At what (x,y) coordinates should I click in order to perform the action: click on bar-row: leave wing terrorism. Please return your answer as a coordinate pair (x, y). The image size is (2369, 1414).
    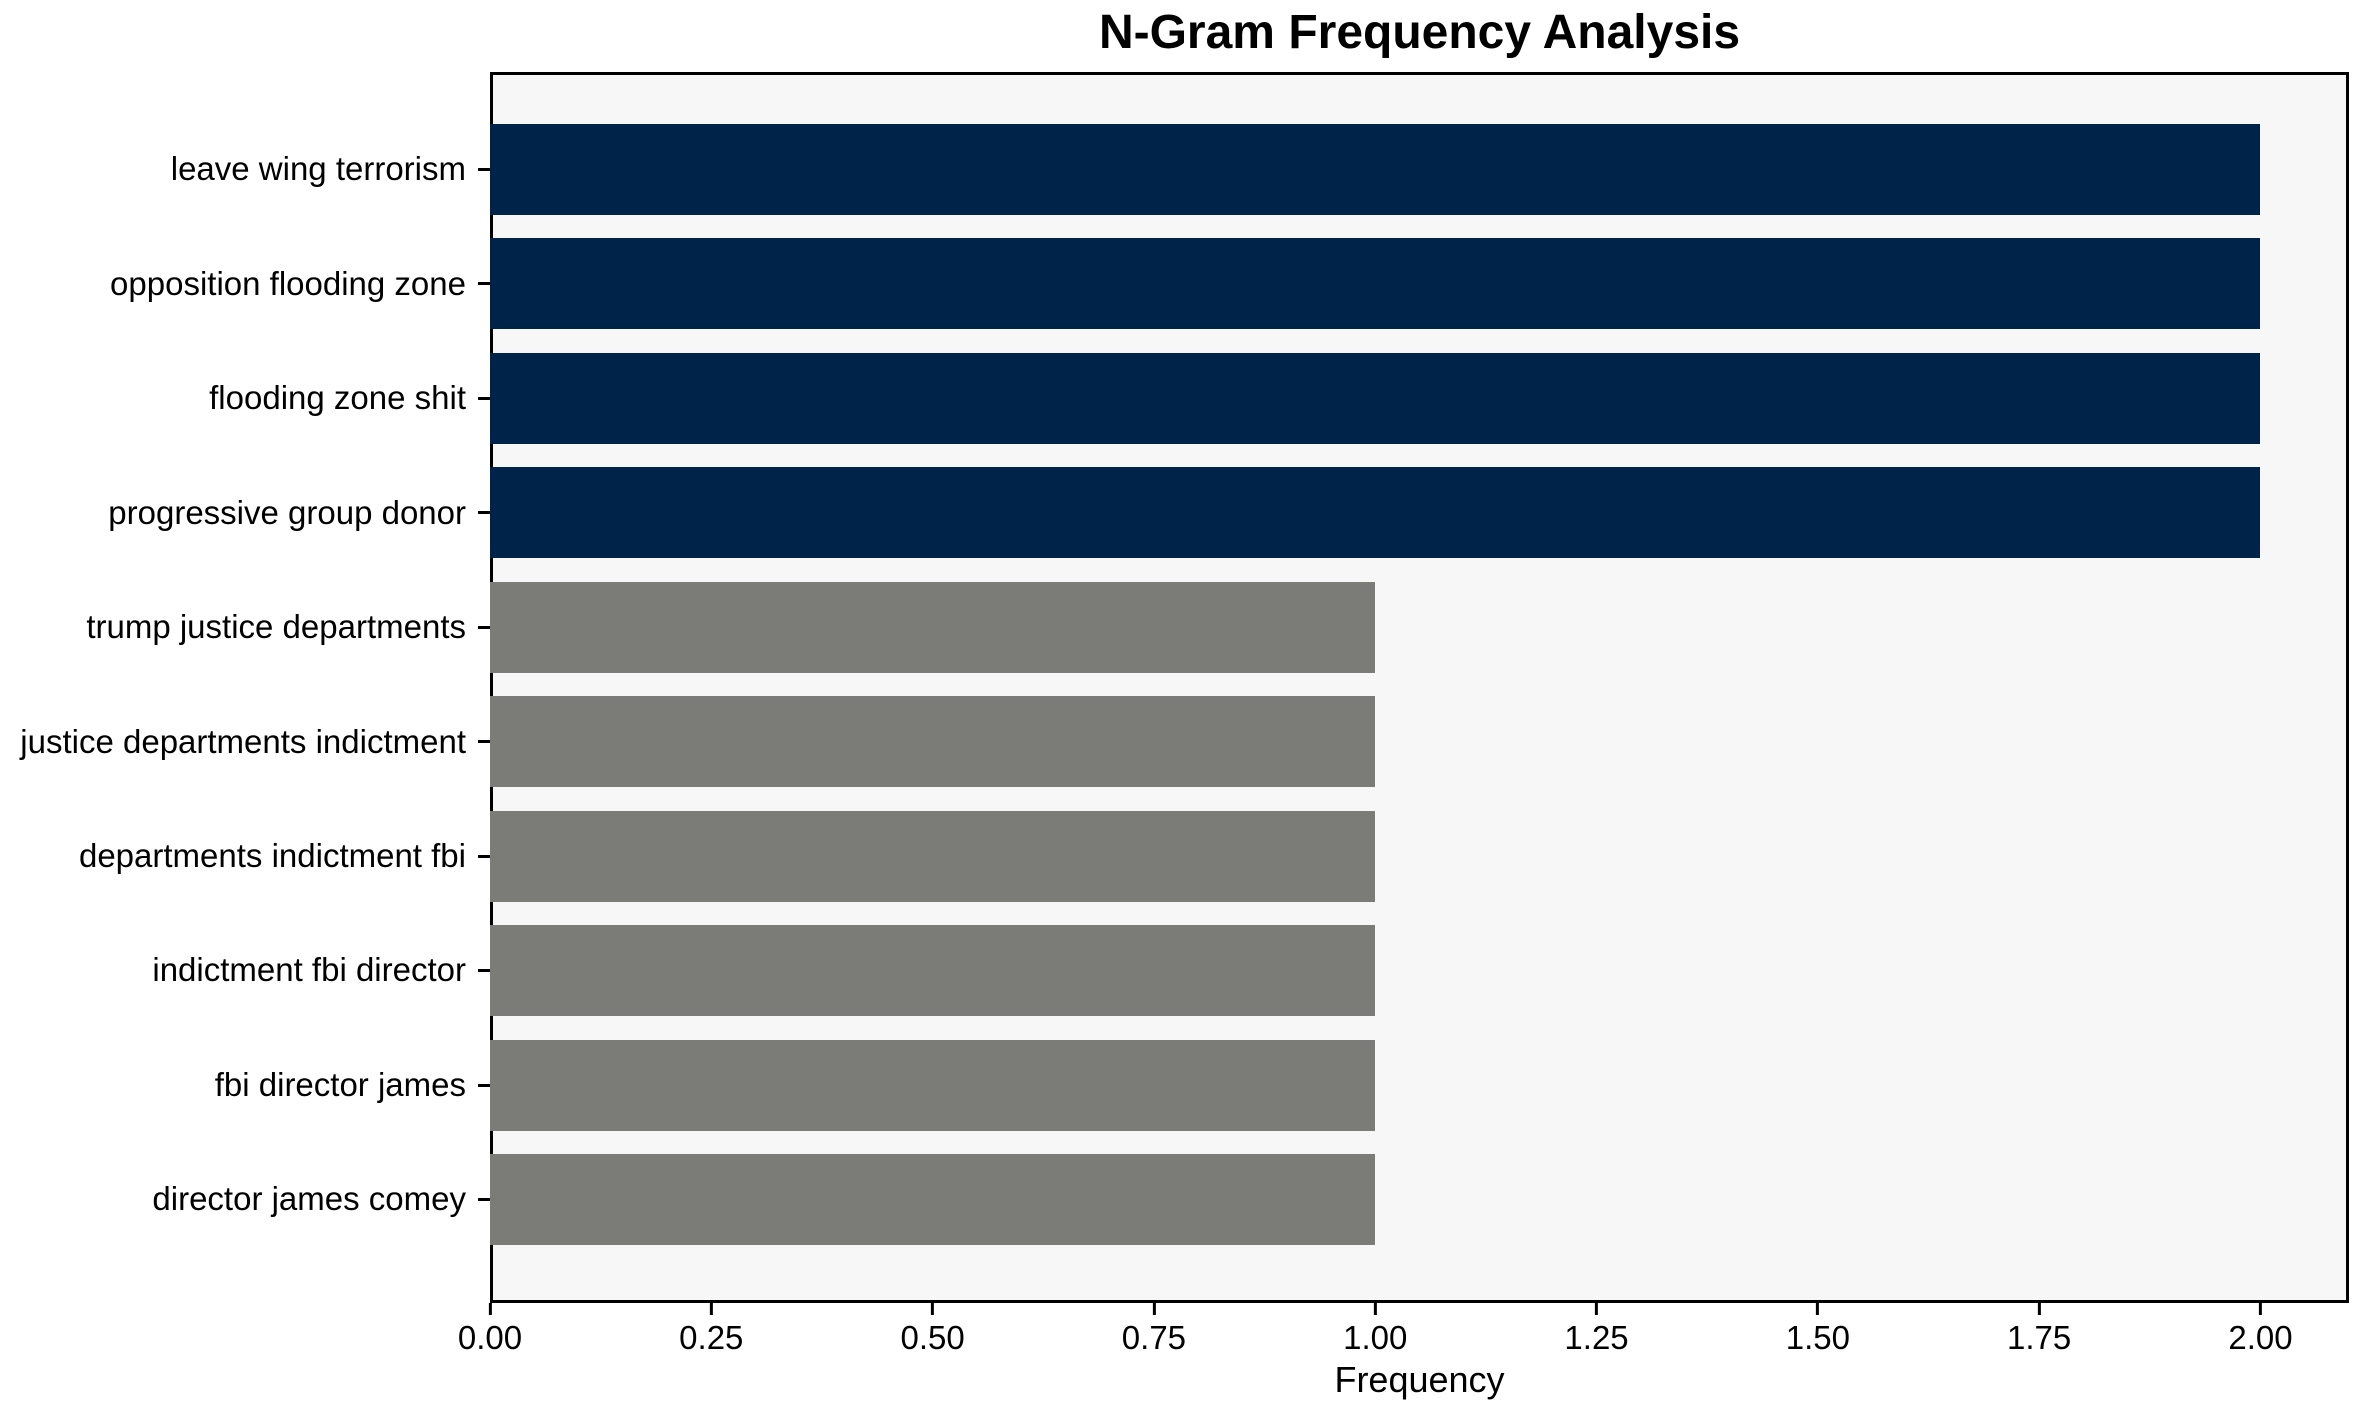
    Looking at the image, I should click on (1174, 169).